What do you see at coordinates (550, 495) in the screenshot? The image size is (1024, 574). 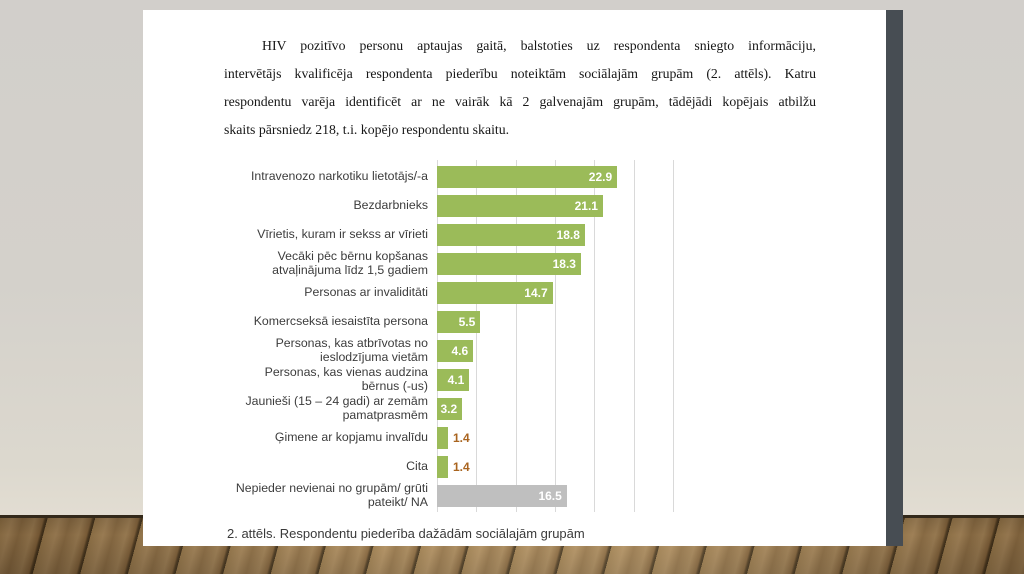 I see `value-label: 16.5` at bounding box center [550, 495].